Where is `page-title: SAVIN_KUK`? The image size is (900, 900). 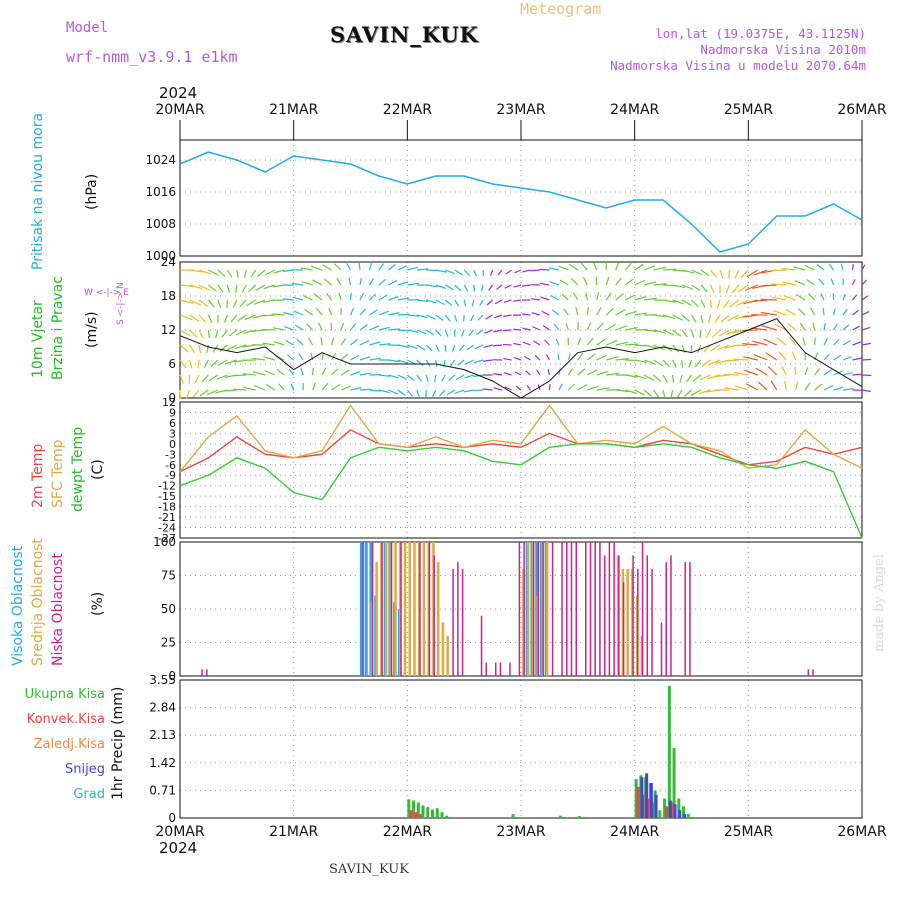 page-title: SAVIN_KUK is located at coordinates (404, 34).